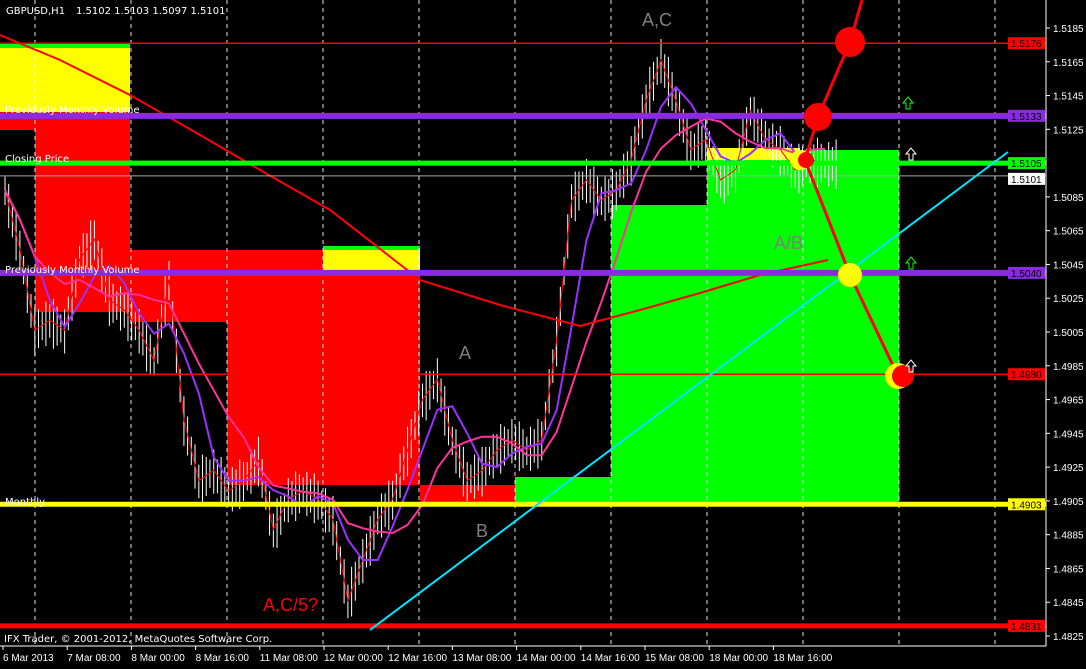 Image resolution: width=1086 pixels, height=669 pixels. What do you see at coordinates (1068, 333) in the screenshot?
I see `y-tick-label: 1.5005` at bounding box center [1068, 333].